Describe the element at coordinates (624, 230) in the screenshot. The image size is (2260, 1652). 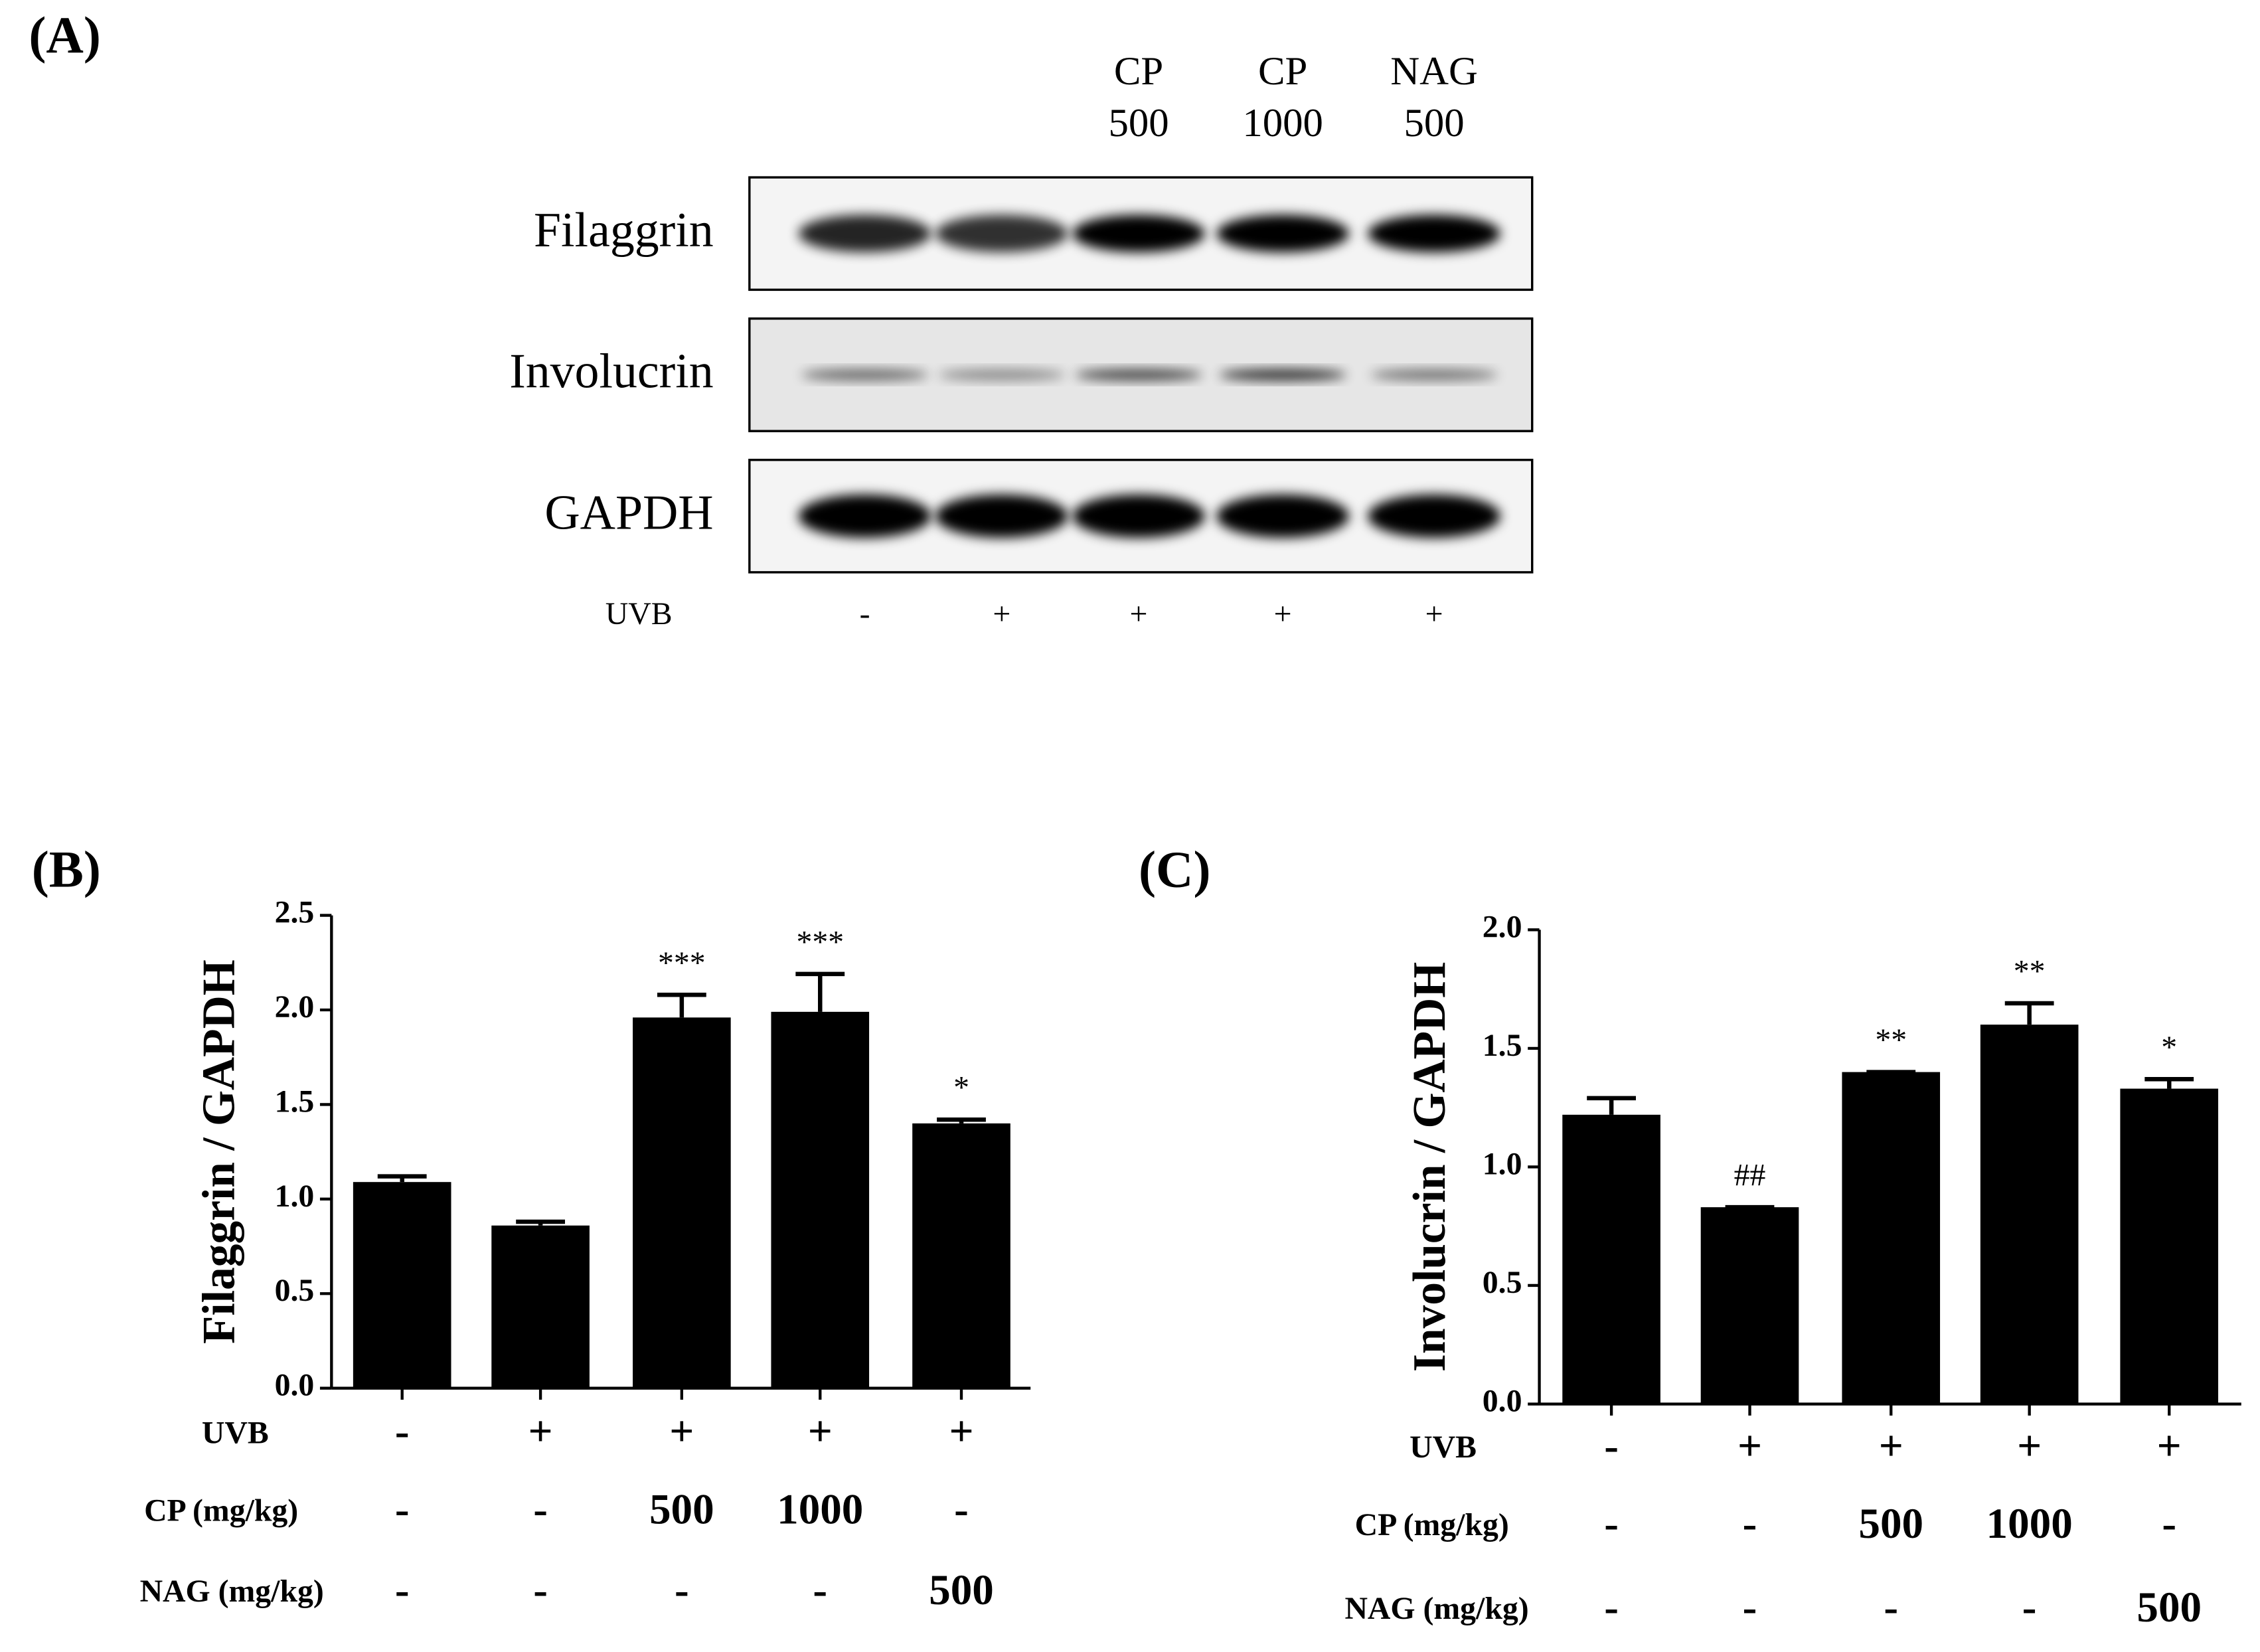
I see `blot-row-label: Filaggrin` at that location.